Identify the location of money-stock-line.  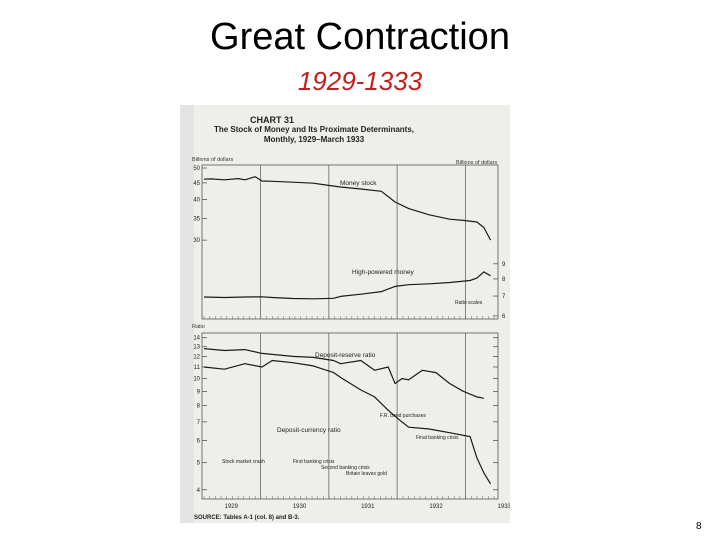
(347, 208).